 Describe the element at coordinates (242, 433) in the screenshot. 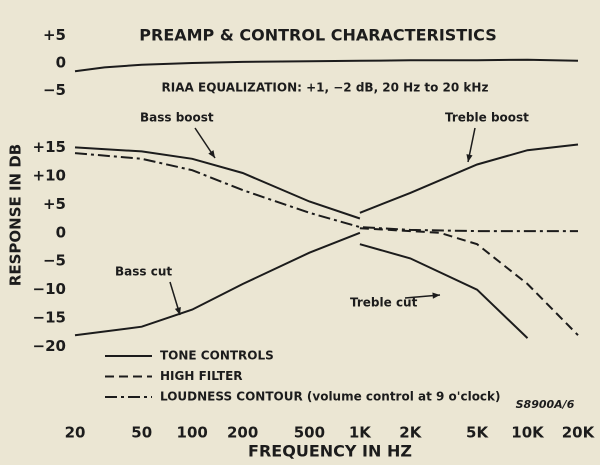

I see `x-tick-label: 200` at that location.